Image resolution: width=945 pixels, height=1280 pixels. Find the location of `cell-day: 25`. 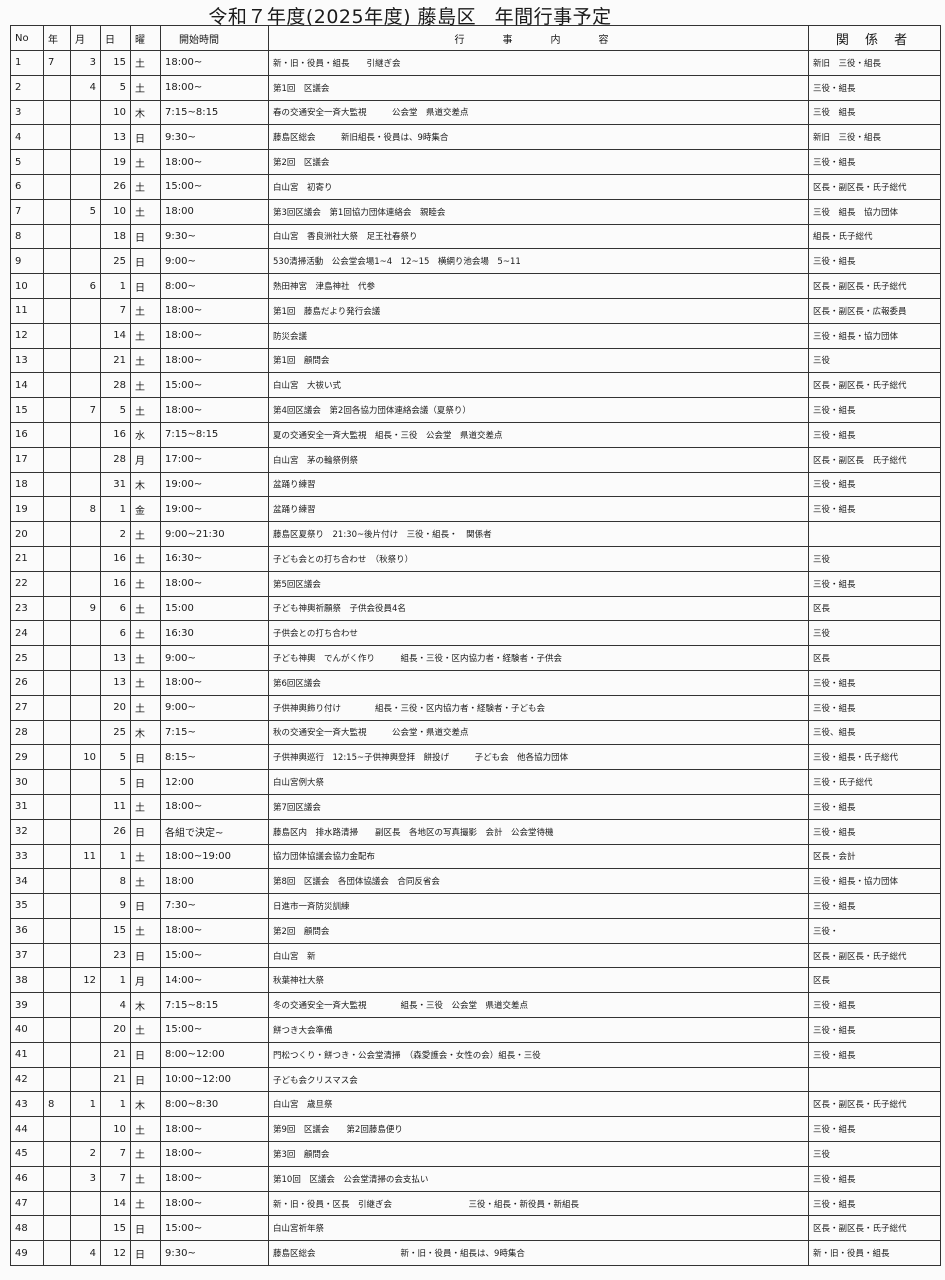

cell-day: 25 is located at coordinates (115, 732).